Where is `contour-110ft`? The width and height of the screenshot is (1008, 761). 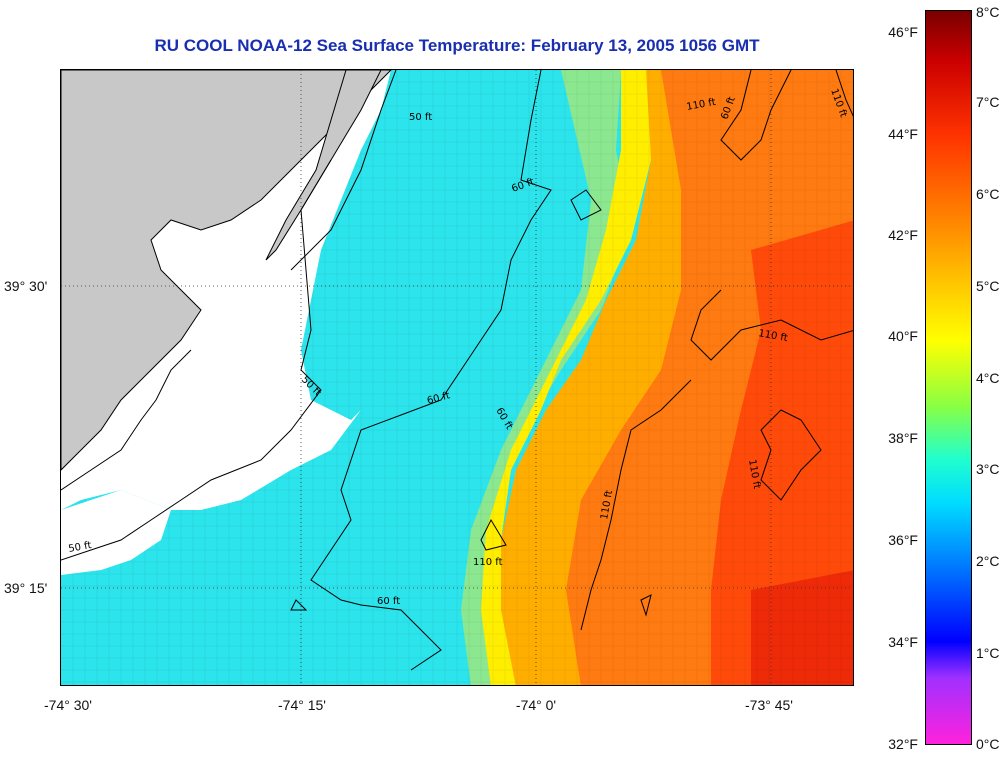 contour-110ft is located at coordinates (756, 115).